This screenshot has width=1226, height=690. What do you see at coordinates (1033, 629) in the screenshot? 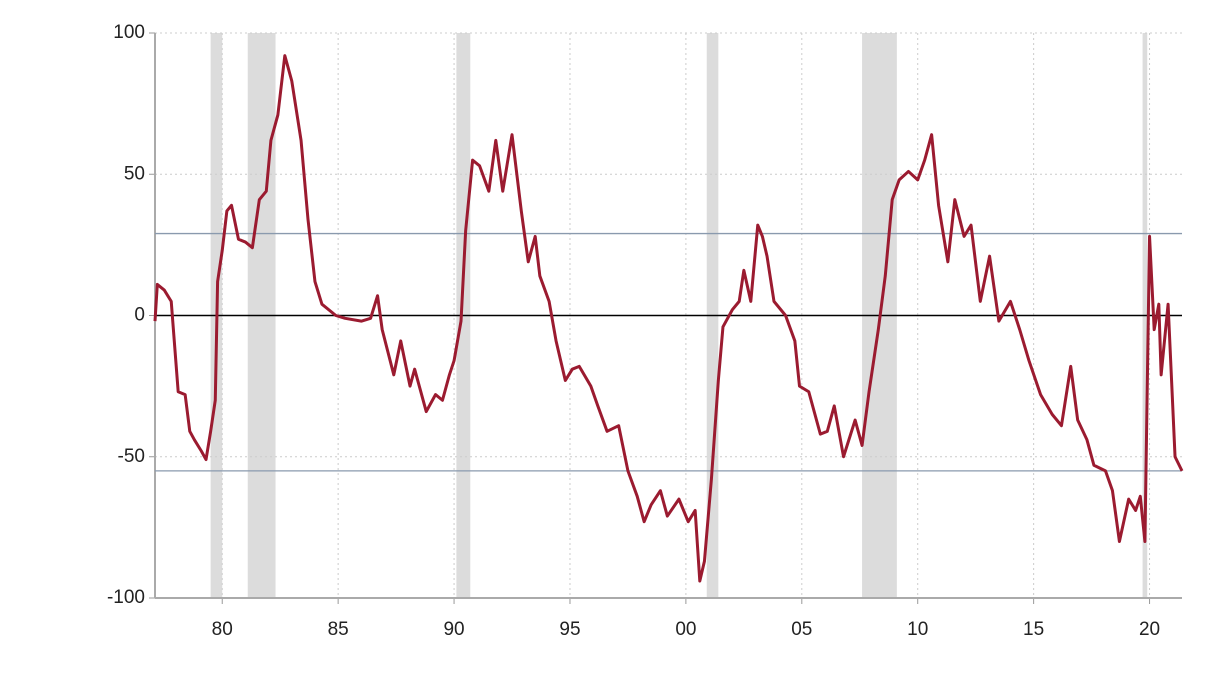
I see `x-tick-label: 15` at bounding box center [1033, 629].